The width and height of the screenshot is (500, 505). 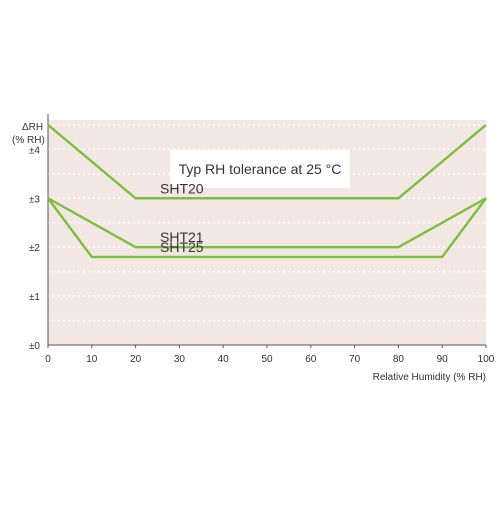 I want to click on x-tick-label: 10, so click(x=92, y=359).